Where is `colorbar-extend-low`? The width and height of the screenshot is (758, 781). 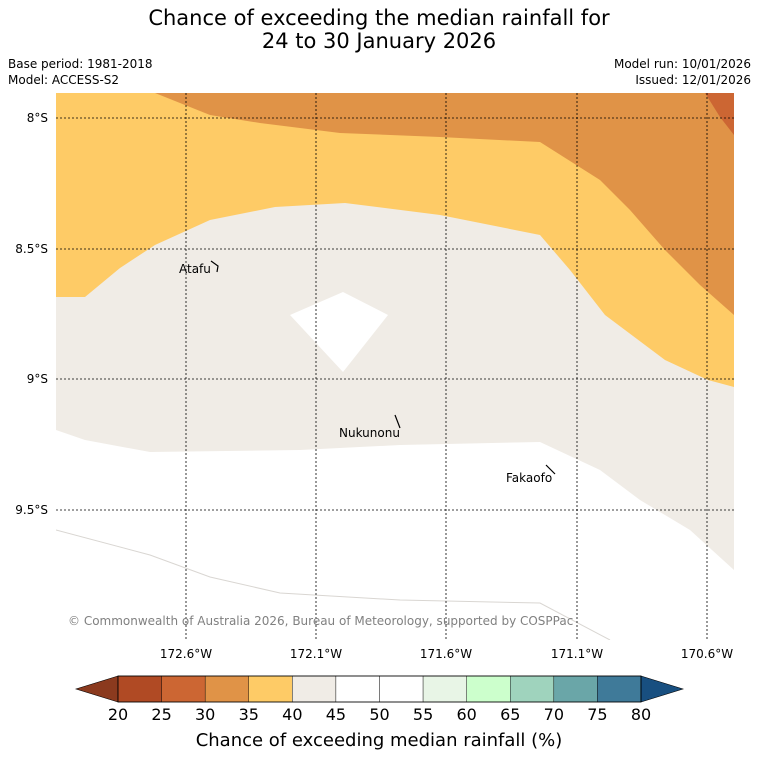 colorbar-extend-low is located at coordinates (96, 689).